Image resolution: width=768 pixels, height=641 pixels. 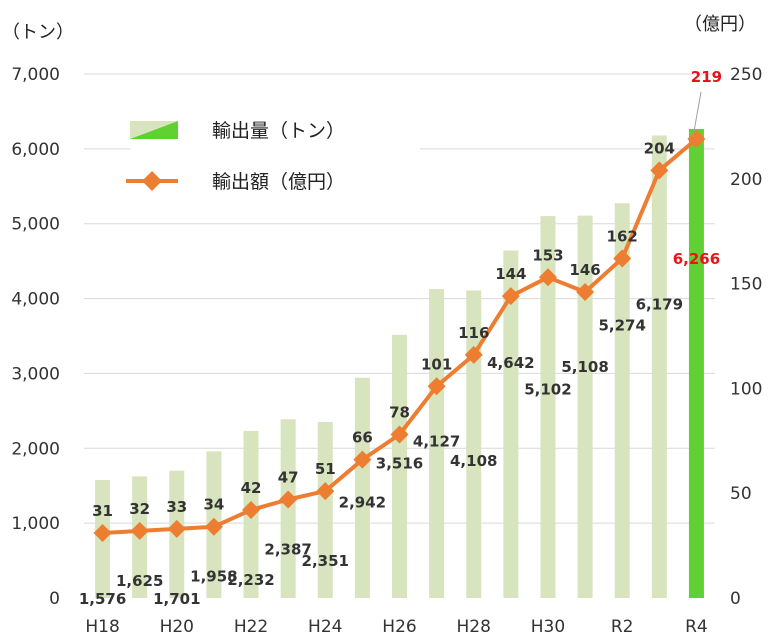 I want to click on line-label: 144, so click(x=510, y=274).